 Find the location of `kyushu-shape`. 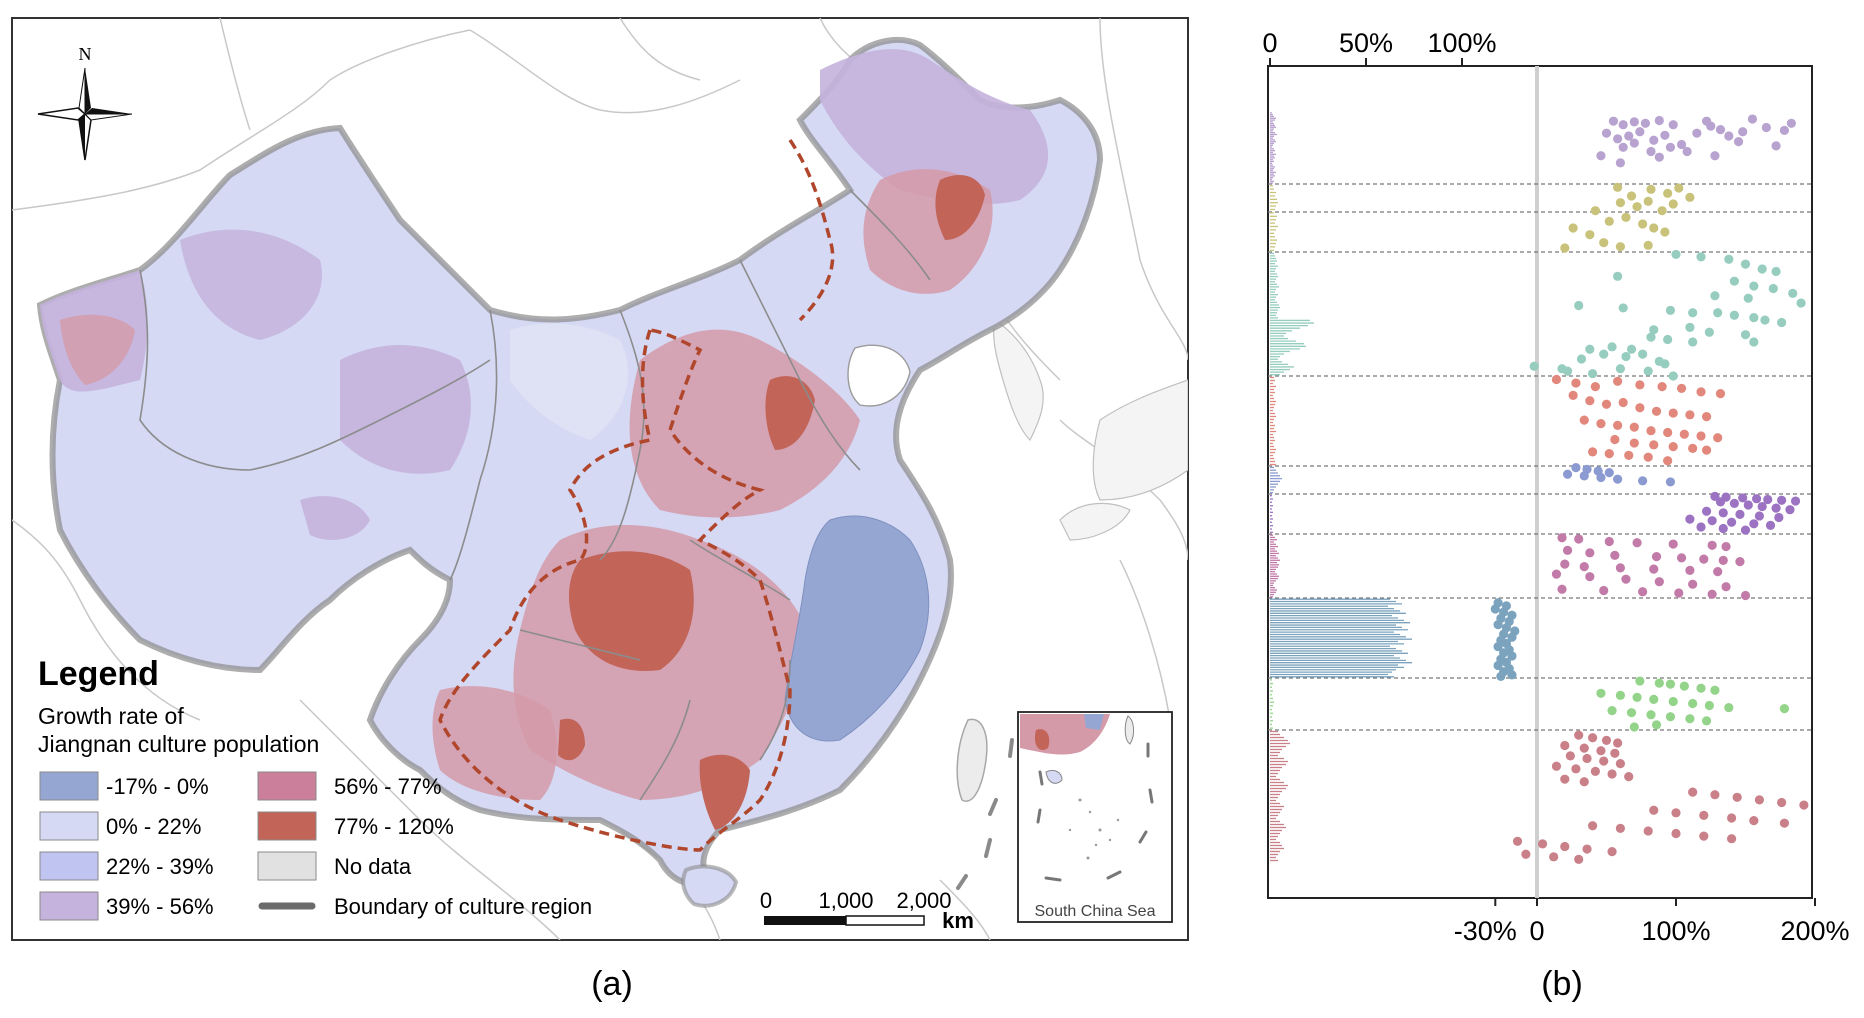

kyushu-shape is located at coordinates (1095, 521).